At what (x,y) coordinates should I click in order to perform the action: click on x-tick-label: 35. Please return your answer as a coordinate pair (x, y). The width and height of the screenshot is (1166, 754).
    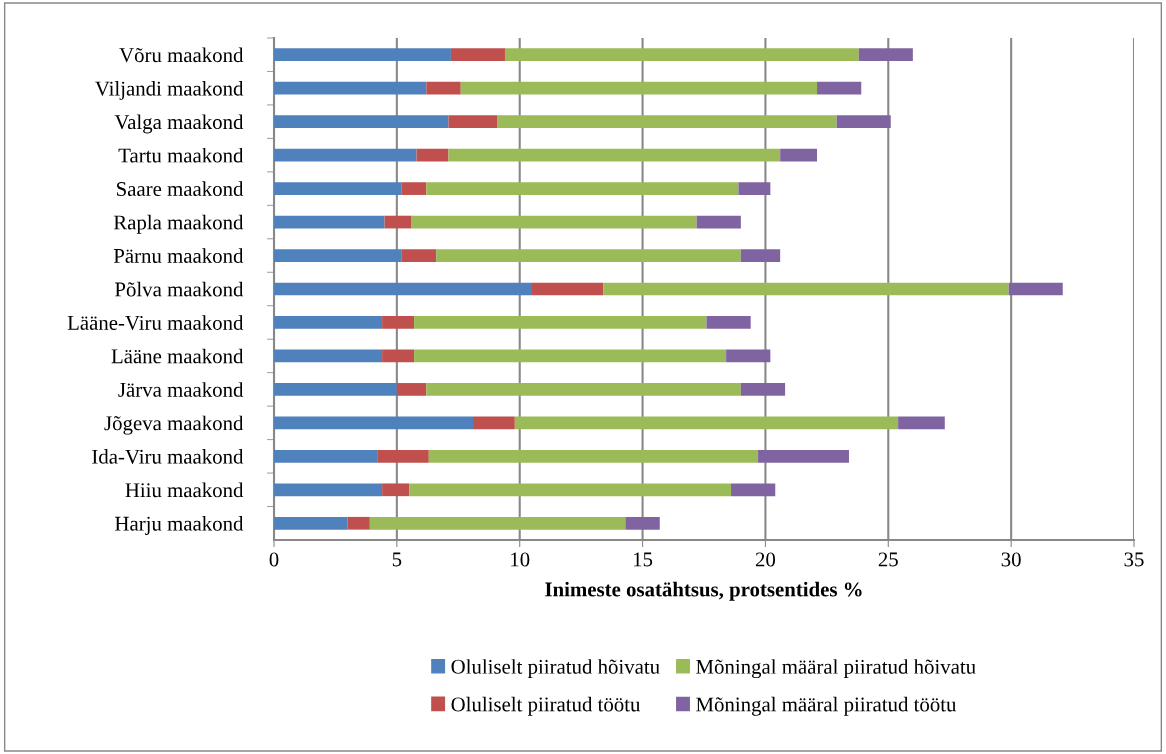
    Looking at the image, I should click on (1134, 559).